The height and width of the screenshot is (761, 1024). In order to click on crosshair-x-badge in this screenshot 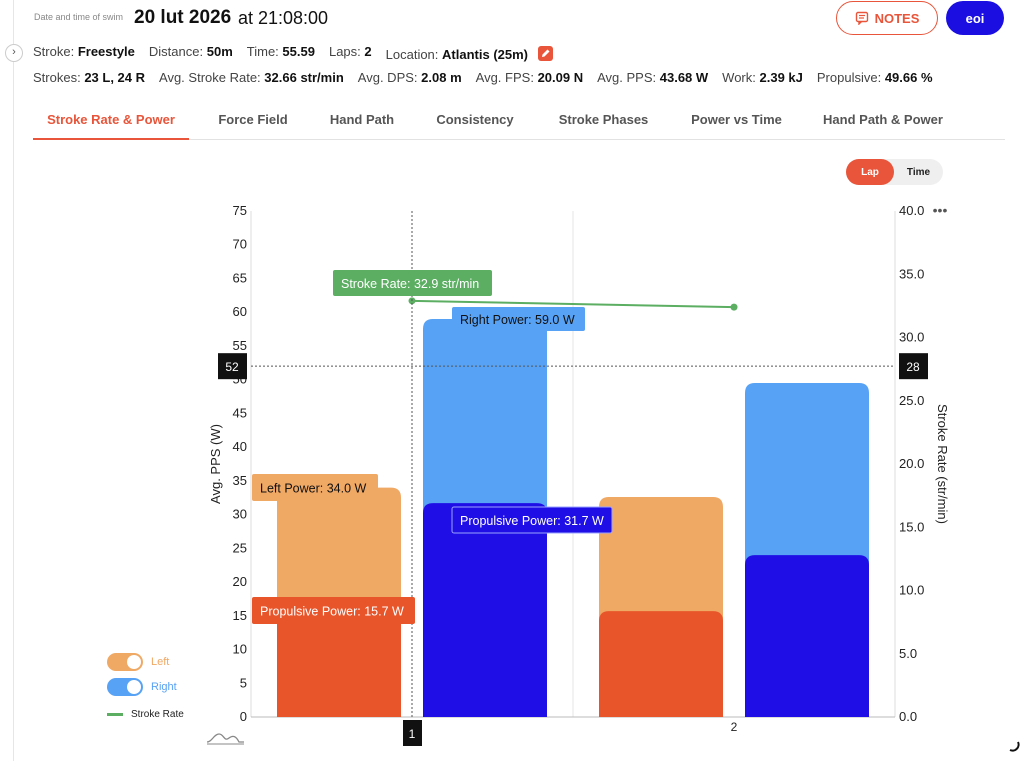, I will do `click(412, 733)`.